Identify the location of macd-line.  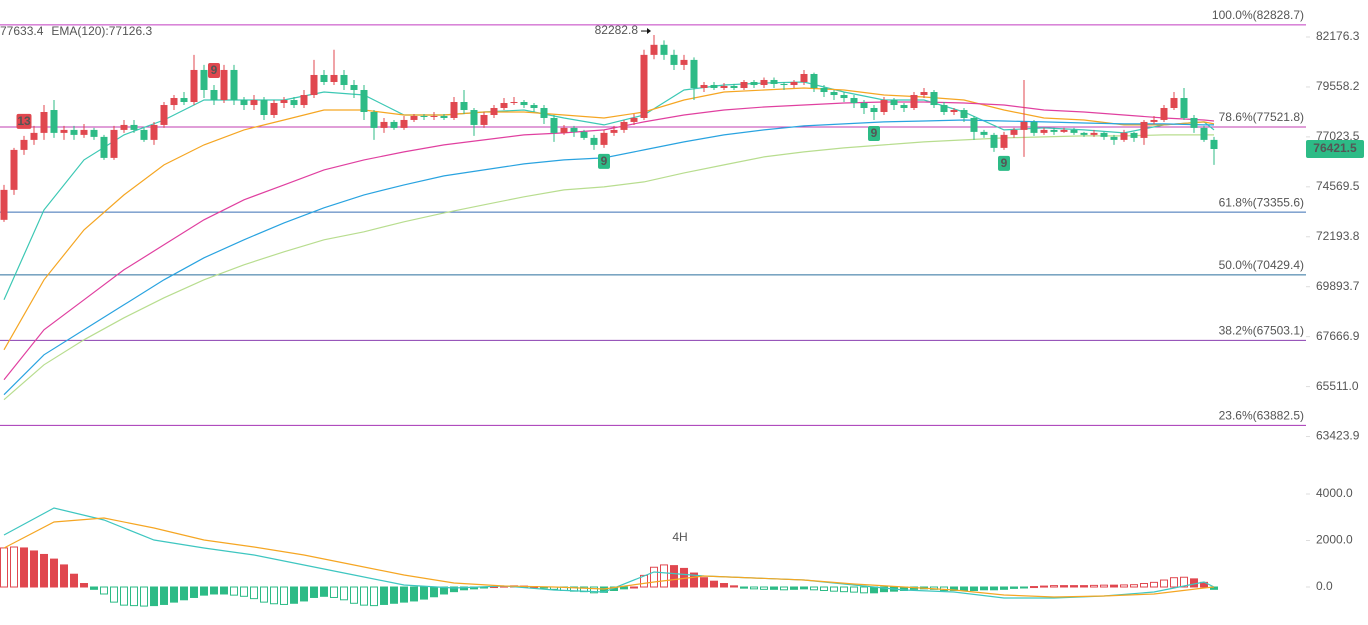
(609, 553).